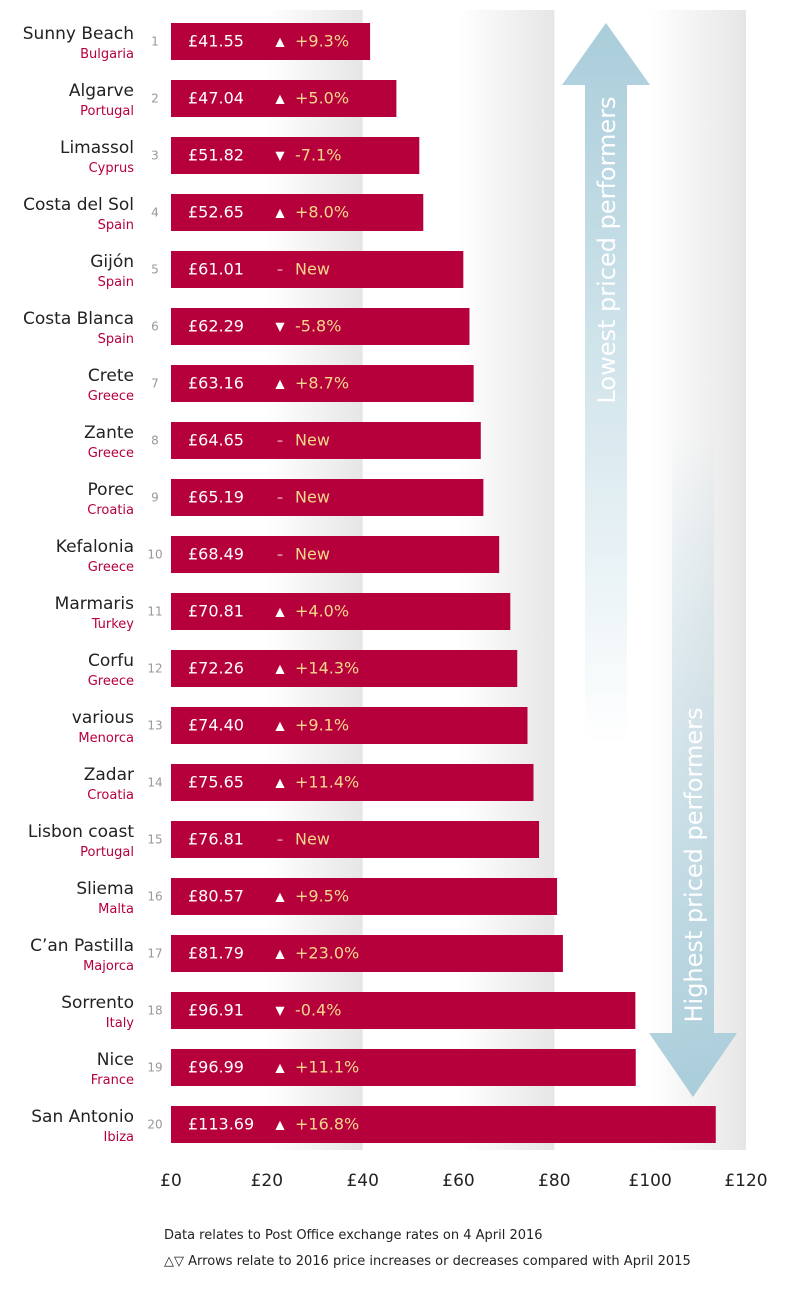  What do you see at coordinates (216, 440) in the screenshot?
I see `bar-value-label: £64.65` at bounding box center [216, 440].